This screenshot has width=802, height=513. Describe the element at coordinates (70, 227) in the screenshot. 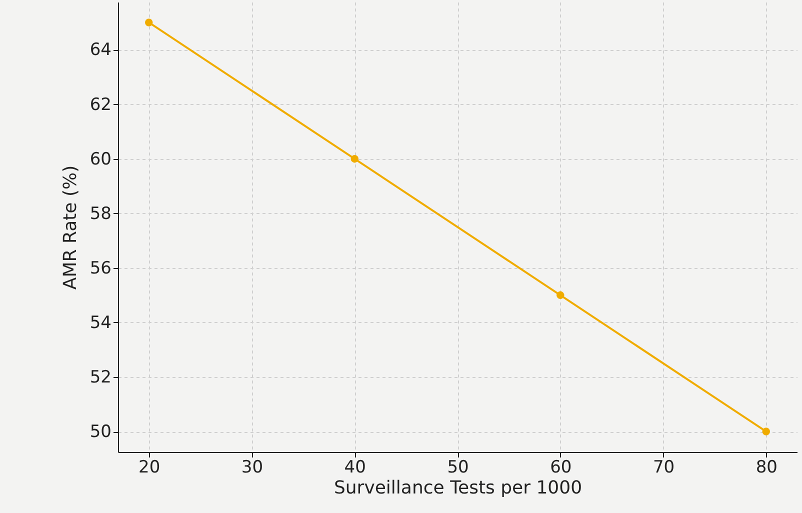

I see `y-axis-title: AMR Rate (%)` at that location.